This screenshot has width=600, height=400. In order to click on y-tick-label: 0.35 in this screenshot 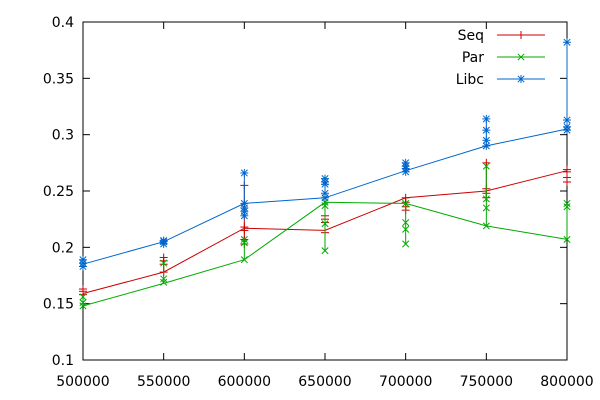, I will do `click(58, 79)`.